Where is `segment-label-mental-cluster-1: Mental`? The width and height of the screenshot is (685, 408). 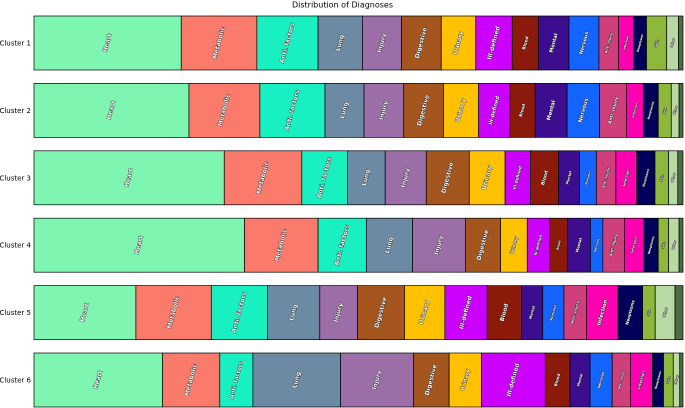
segment-label-mental-cluster-1: Mental is located at coordinates (554, 43).